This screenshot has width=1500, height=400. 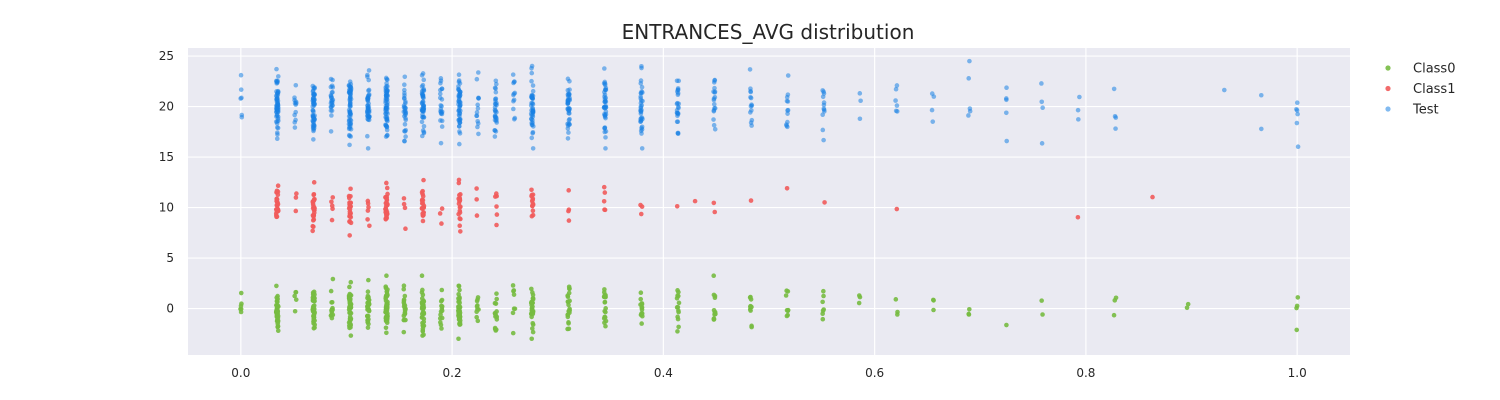 What do you see at coordinates (240, 373) in the screenshot?
I see `x-tick-label: 0.0` at bounding box center [240, 373].